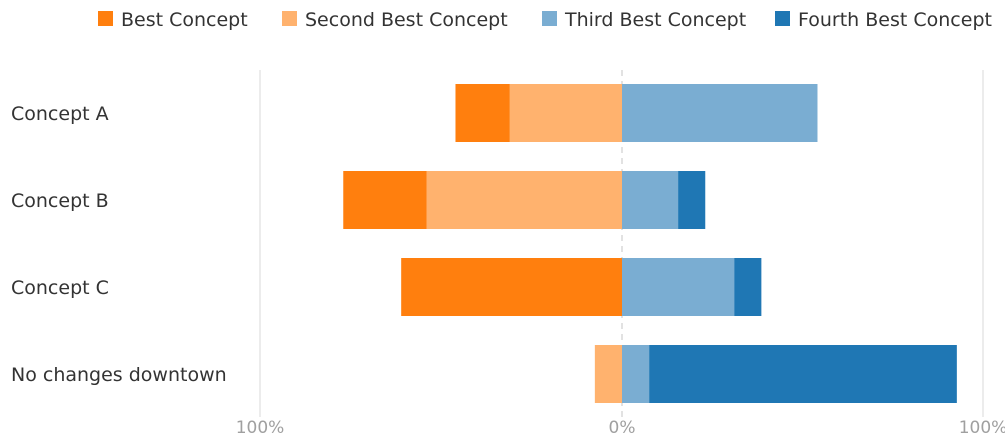 The width and height of the screenshot is (1005, 439). I want to click on bar-no-changes-downtown-fourth-best-concept, so click(803, 374).